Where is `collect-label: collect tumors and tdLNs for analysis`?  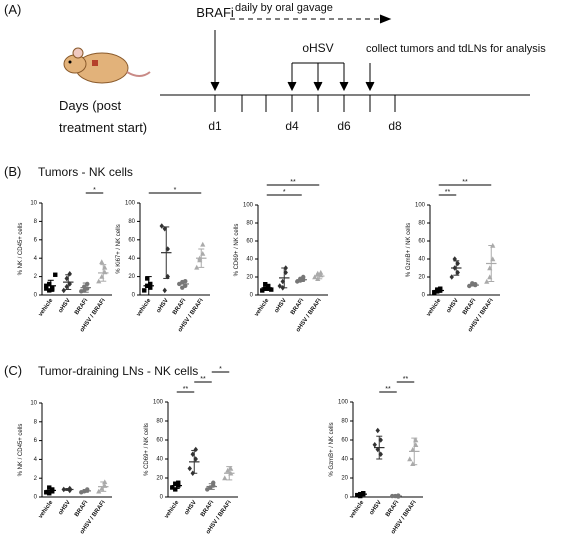 collect-label: collect tumors and tdLNs for analysis is located at coordinates (456, 49).